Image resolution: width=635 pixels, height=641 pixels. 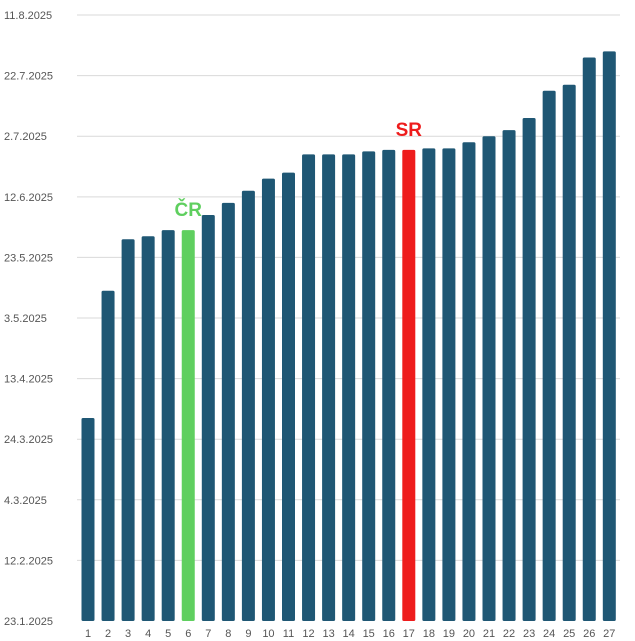 I want to click on x-tick-label: 5, so click(x=168, y=634).